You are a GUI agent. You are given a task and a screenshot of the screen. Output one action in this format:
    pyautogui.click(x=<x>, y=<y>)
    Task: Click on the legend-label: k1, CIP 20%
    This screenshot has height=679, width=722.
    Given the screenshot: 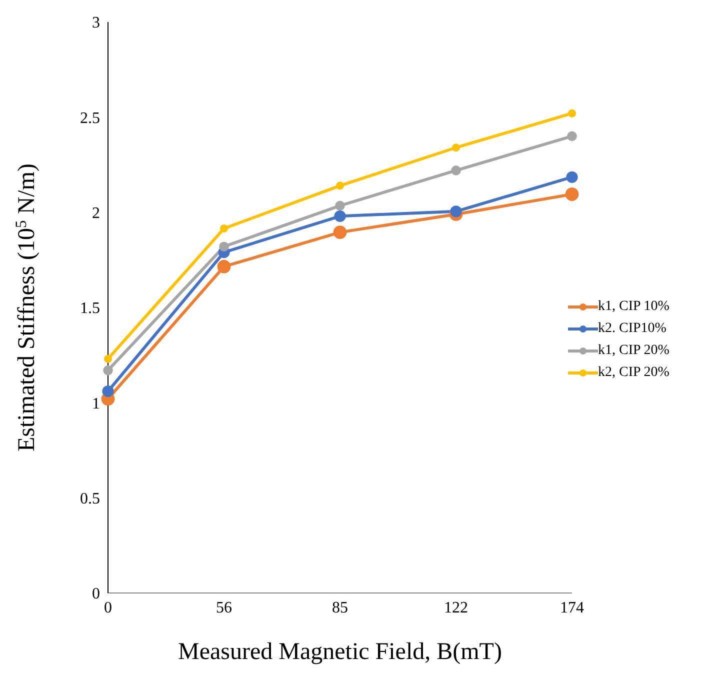 What is the action you would take?
    pyautogui.click(x=634, y=350)
    